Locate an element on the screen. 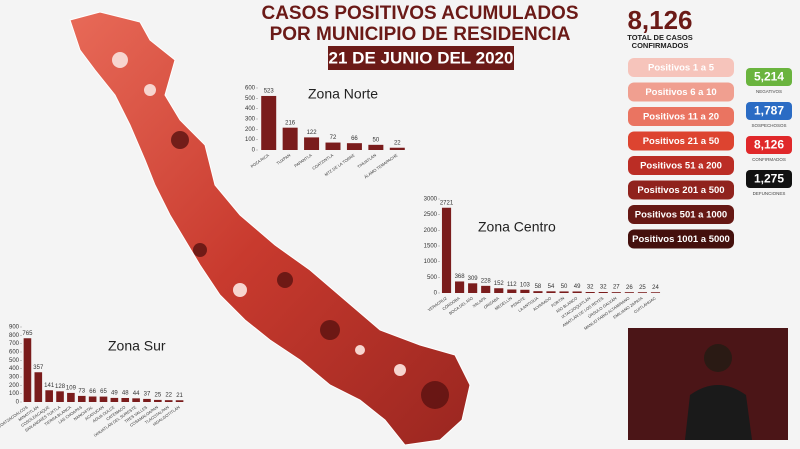 The image size is (800, 449). y-tick-label: 800 is located at coordinates (14, 336).